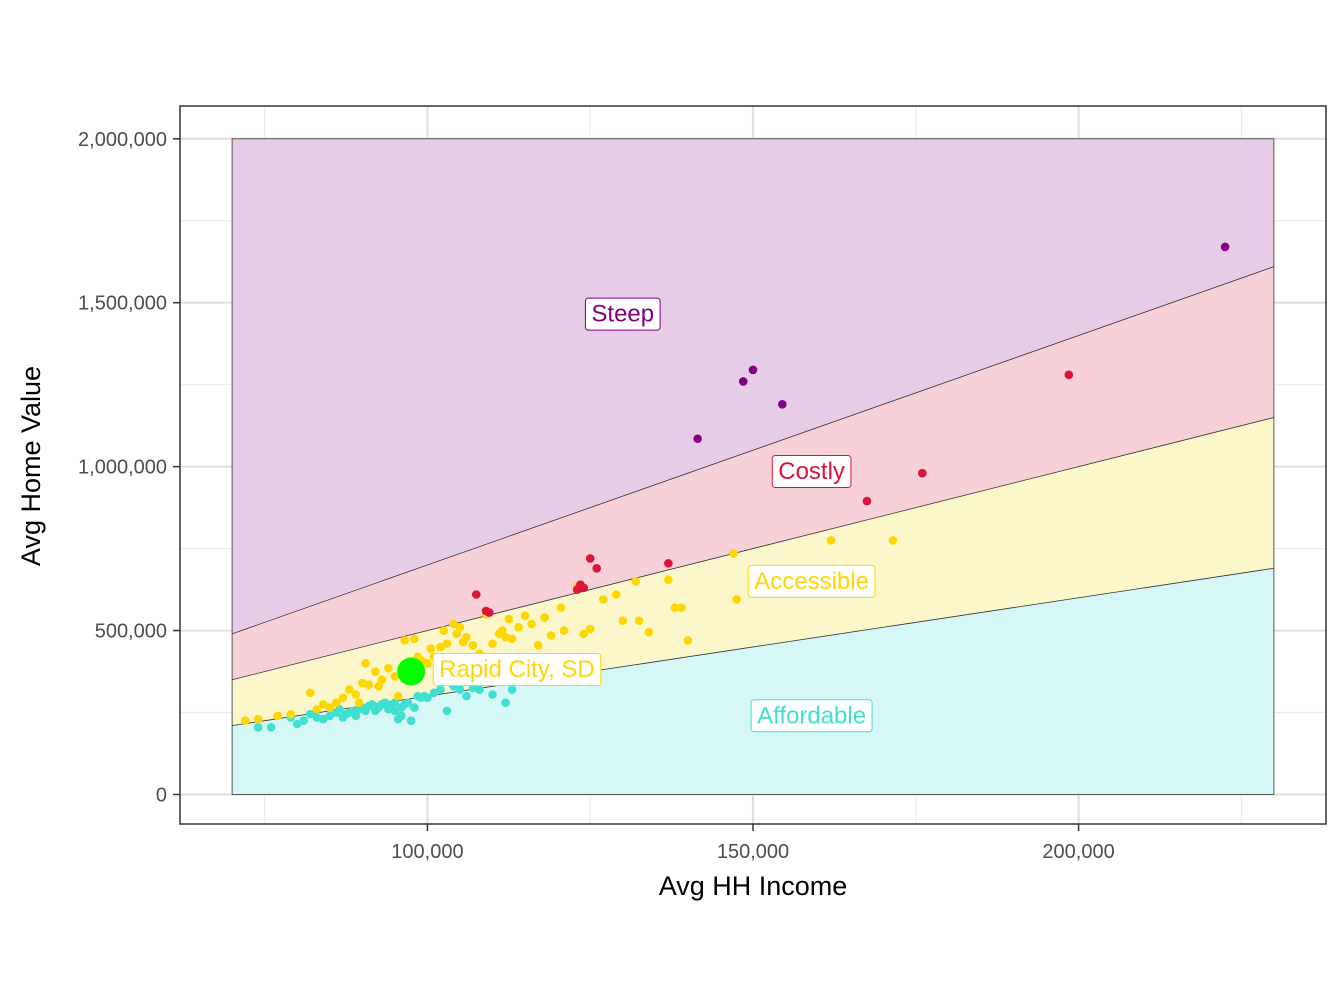 The width and height of the screenshot is (1344, 1008). What do you see at coordinates (811, 581) in the screenshot?
I see `band-label-accessible-text: Accessible` at bounding box center [811, 581].